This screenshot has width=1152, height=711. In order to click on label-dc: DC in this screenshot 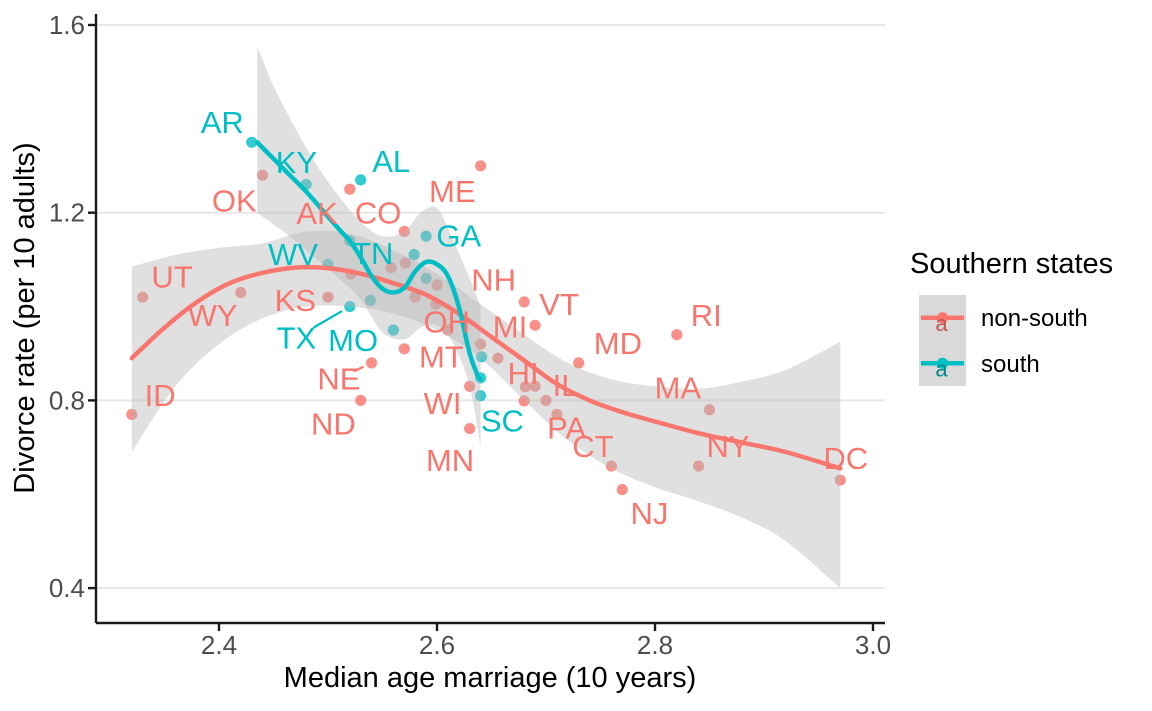, I will do `click(845, 458)`.